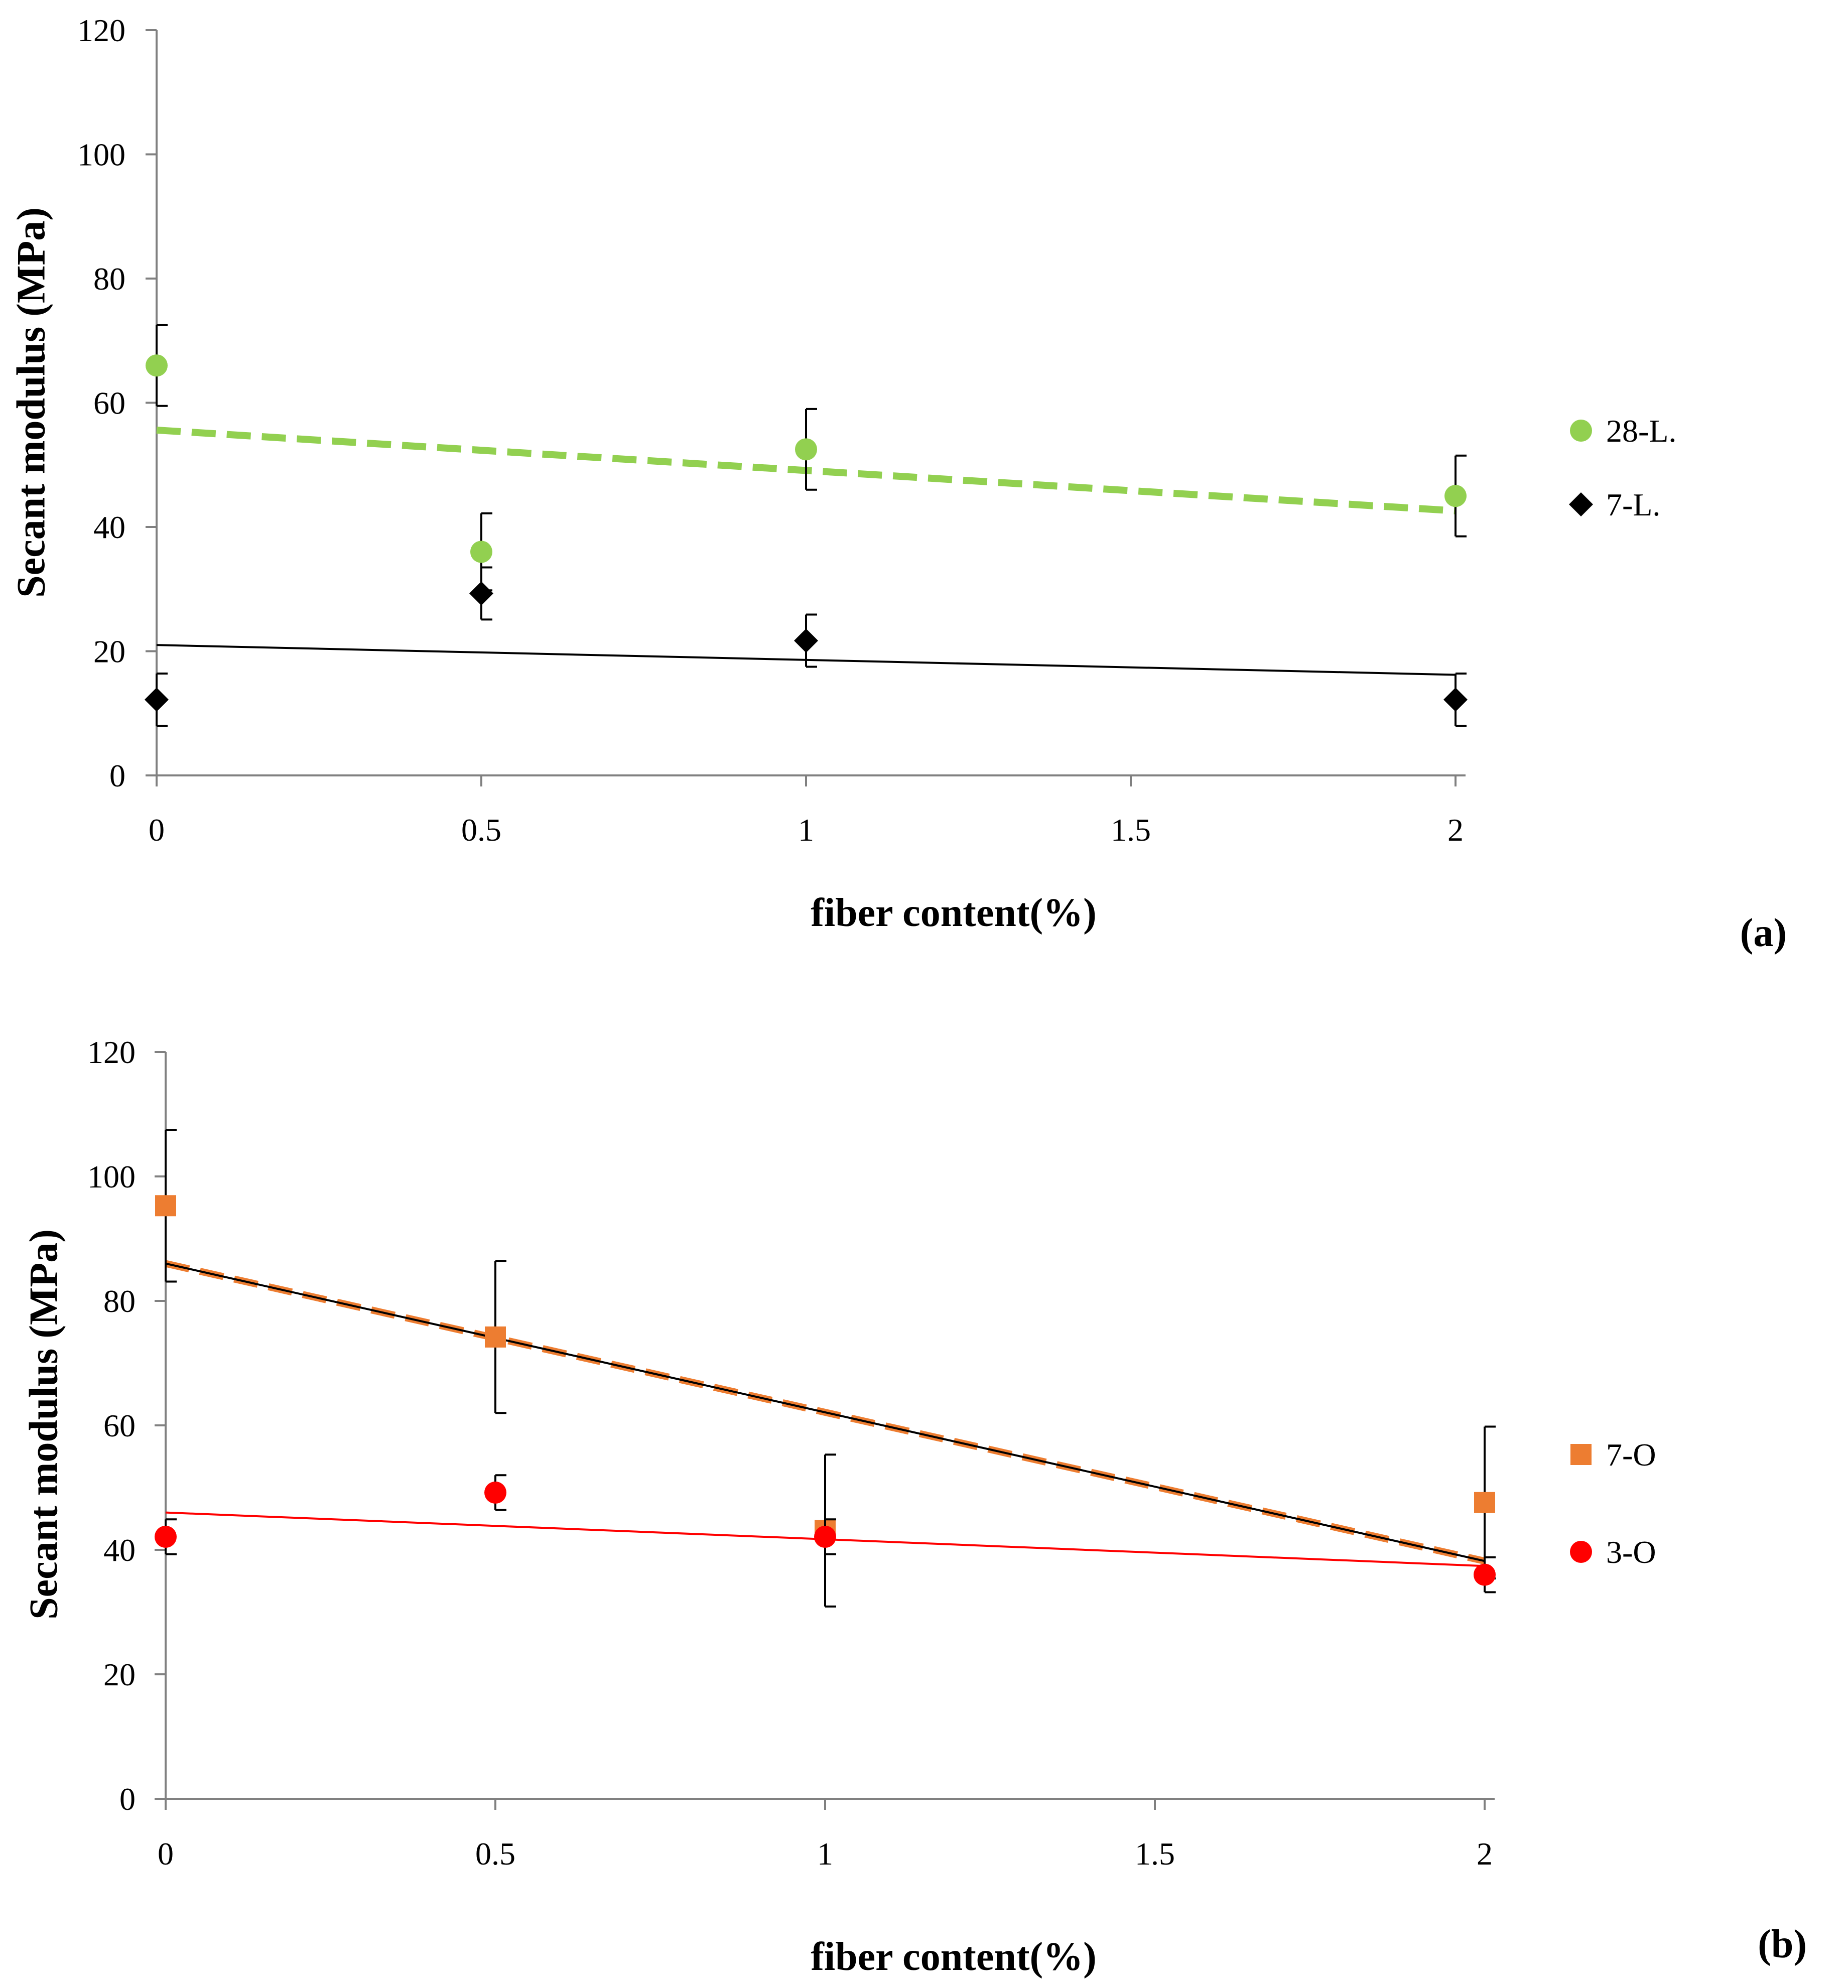  I want to click on legend-marker-7-O, so click(1581, 1454).